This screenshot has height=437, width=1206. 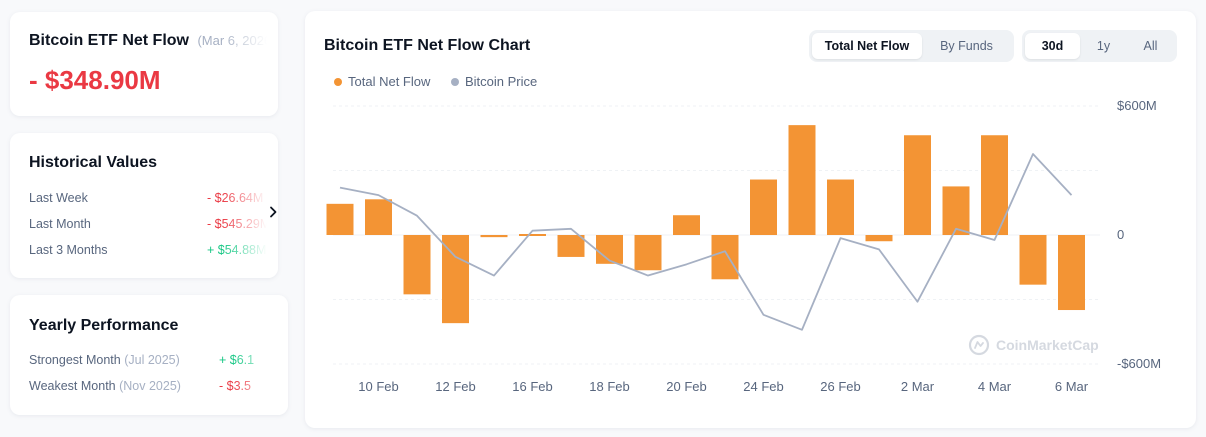 I want to click on historical-row-label: Last 3 Months, so click(x=68, y=250).